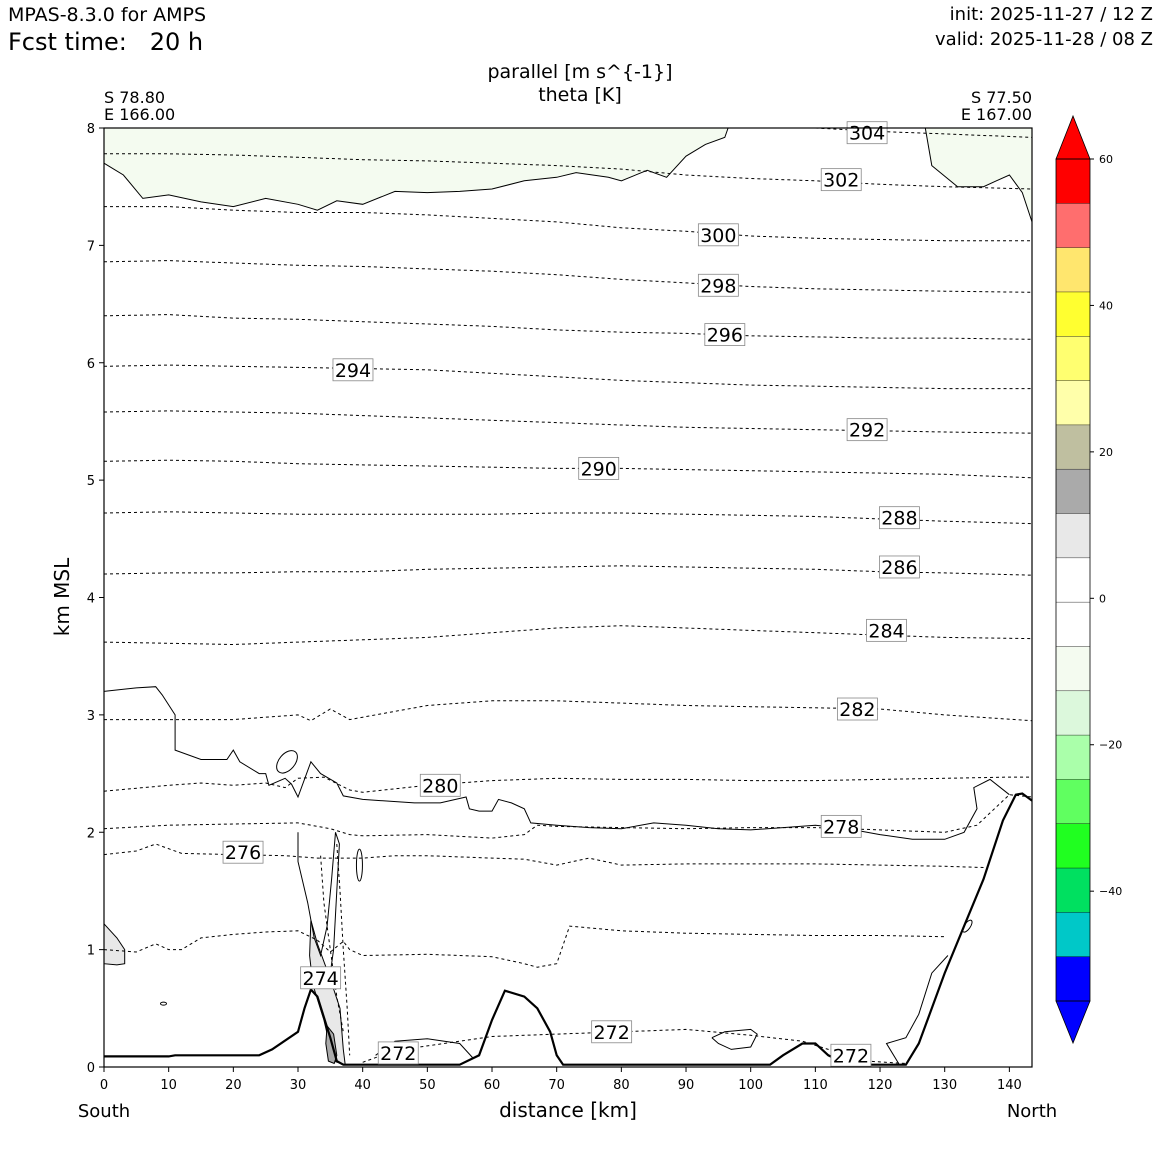  Describe the element at coordinates (91, 129) in the screenshot. I see `y-tick-label-8: 8` at that location.